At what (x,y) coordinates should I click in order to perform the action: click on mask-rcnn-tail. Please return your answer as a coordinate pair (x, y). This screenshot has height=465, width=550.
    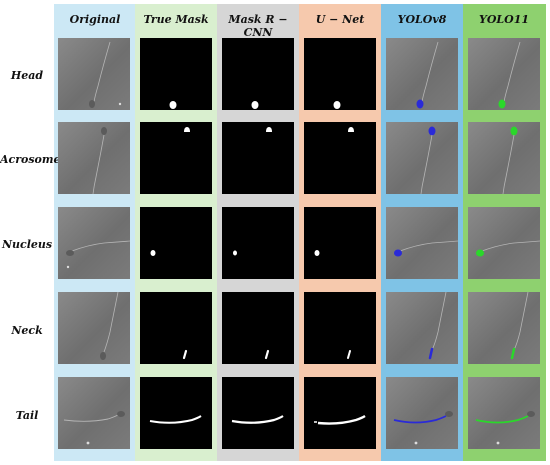
    Looking at the image, I should click on (258, 413).